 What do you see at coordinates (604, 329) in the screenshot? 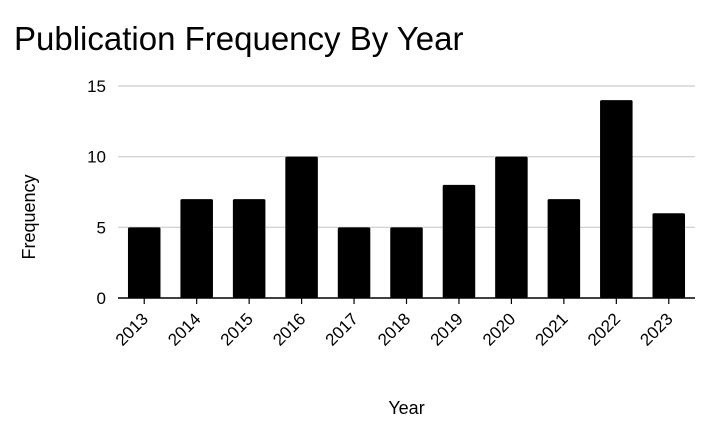
I see `x-tick-label: 2022` at bounding box center [604, 329].